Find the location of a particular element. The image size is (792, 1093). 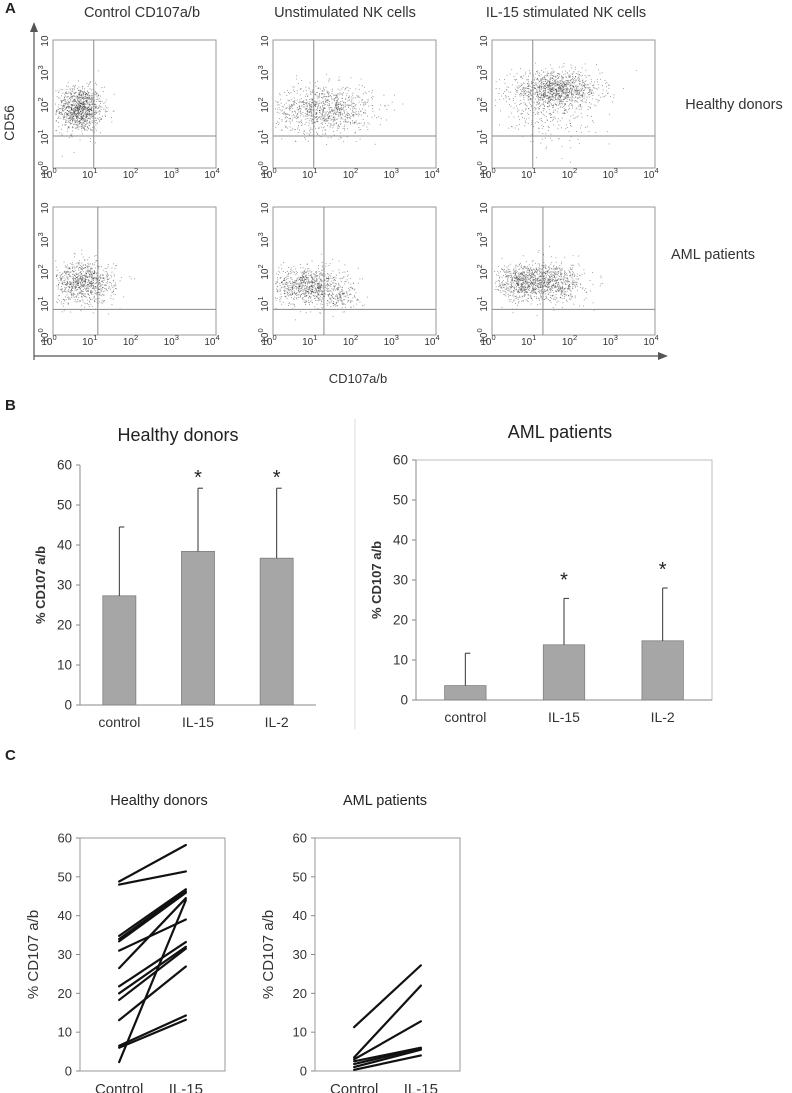

y-tick-label: 100 is located at coordinates (43, 168).